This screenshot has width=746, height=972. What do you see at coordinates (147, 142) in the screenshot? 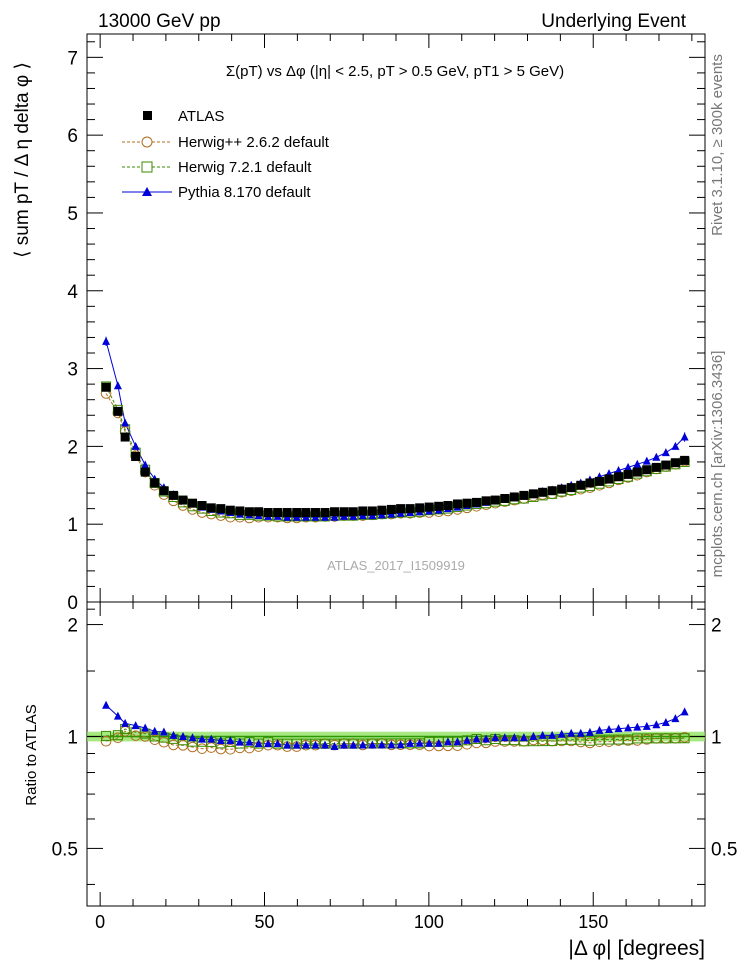
I see `legend-herwigpp-marker` at bounding box center [147, 142].